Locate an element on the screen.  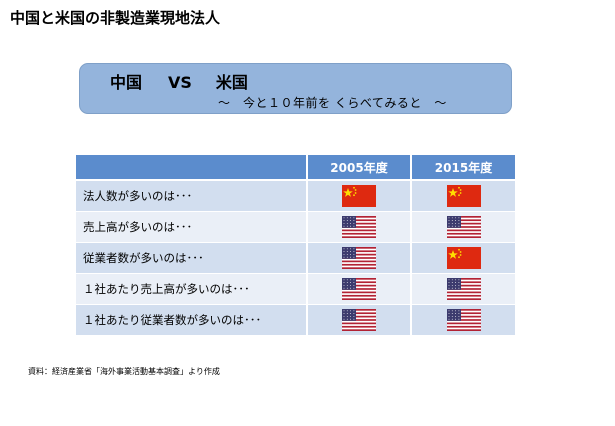
banner-heading: 中国 VS 米国 is located at coordinates (179, 81).